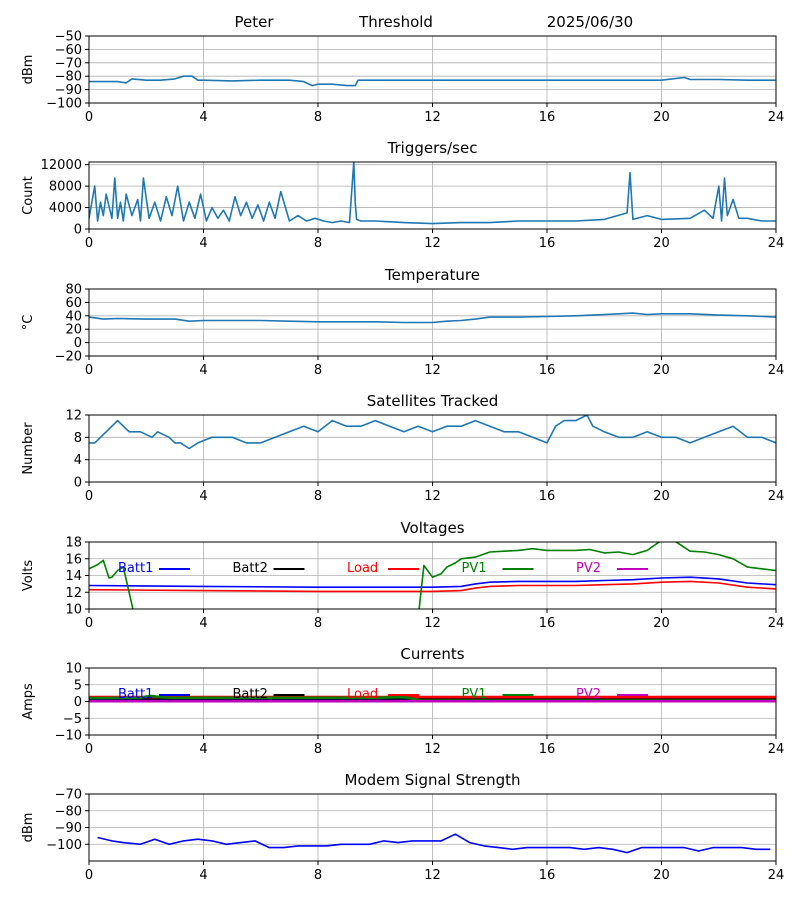 The width and height of the screenshot is (800, 900). I want to click on y-tick-label: 4000, so click(65, 208).